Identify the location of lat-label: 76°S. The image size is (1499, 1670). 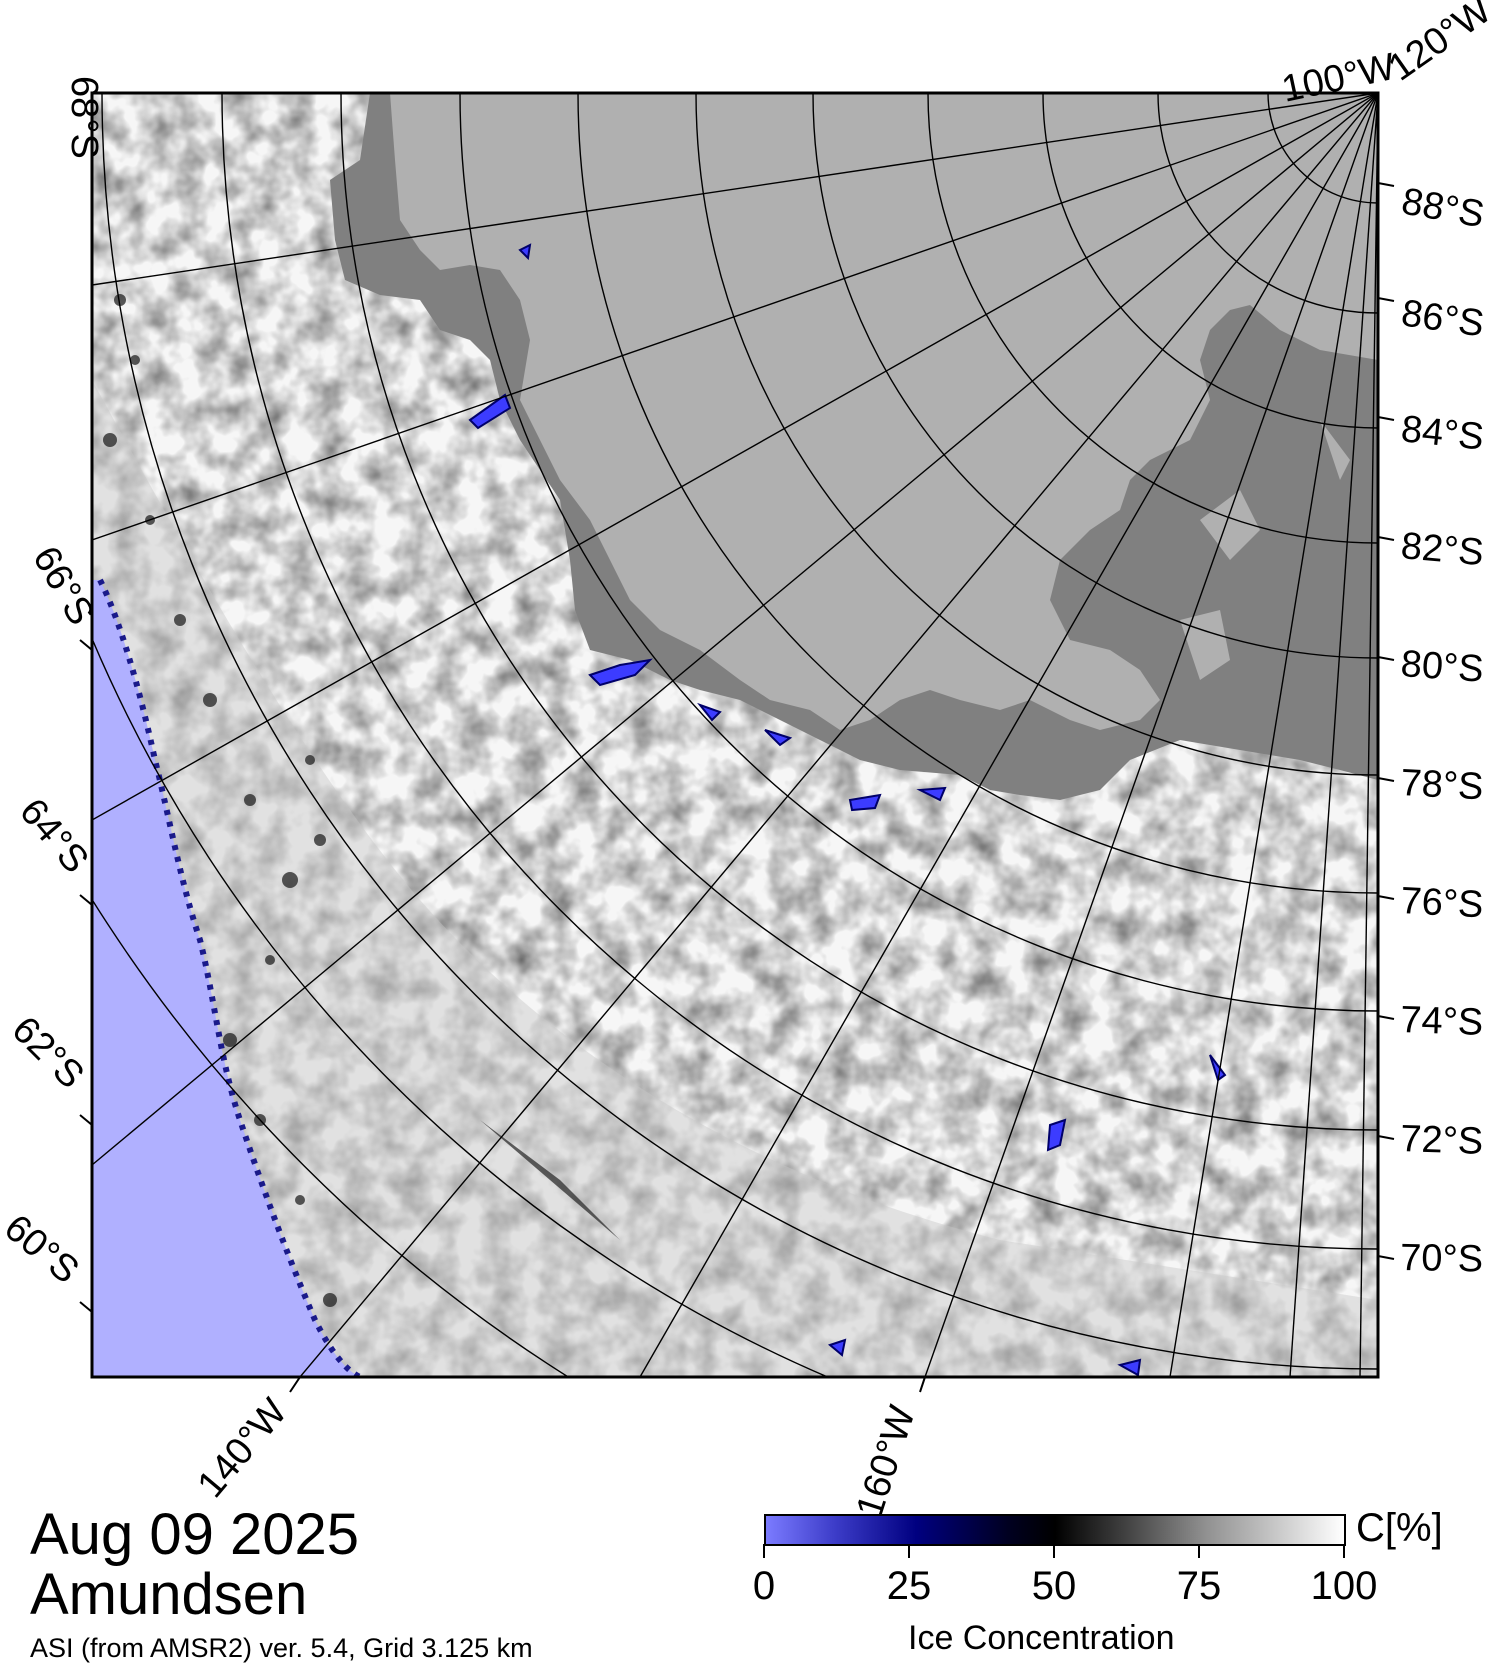
(1442, 903).